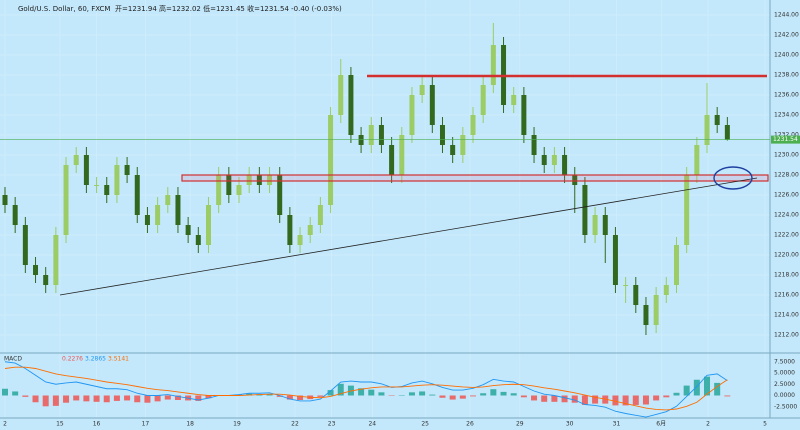 The height and width of the screenshot is (430, 800). I want to click on y-tick-label: 1228.00, so click(786, 175).